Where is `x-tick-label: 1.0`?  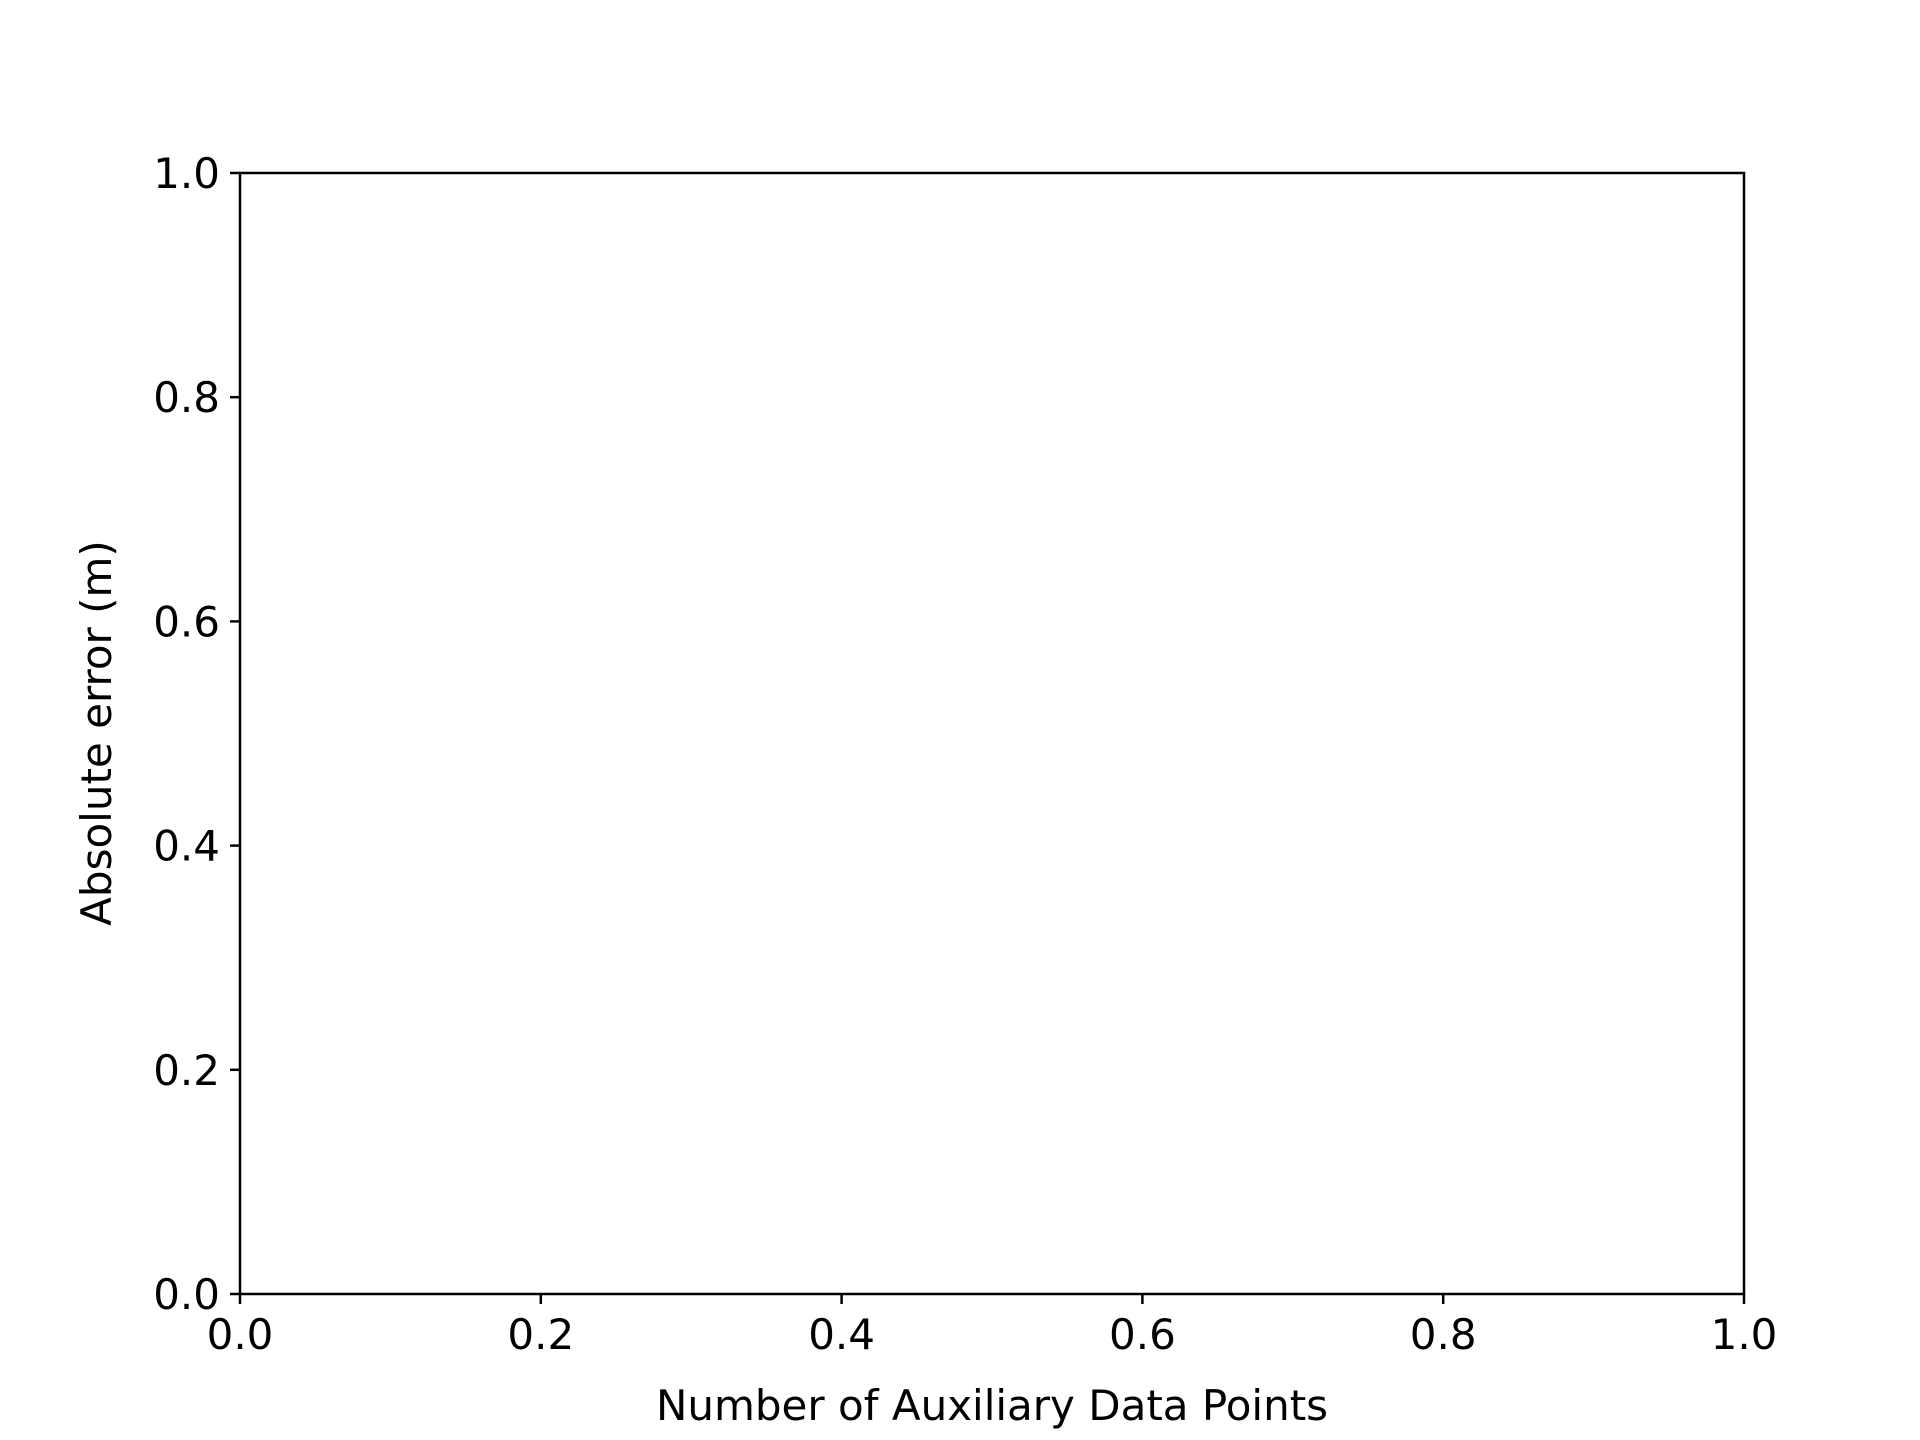
x-tick-label: 1.0 is located at coordinates (1744, 1334).